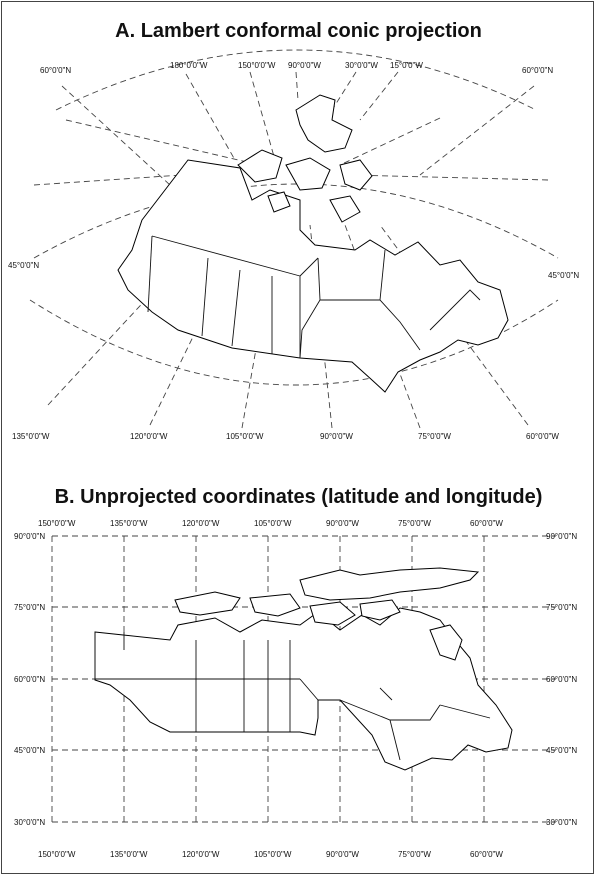  What do you see at coordinates (361, 65) in the screenshot?
I see `panel-a-top-label: 30°0'0"W` at bounding box center [361, 65].